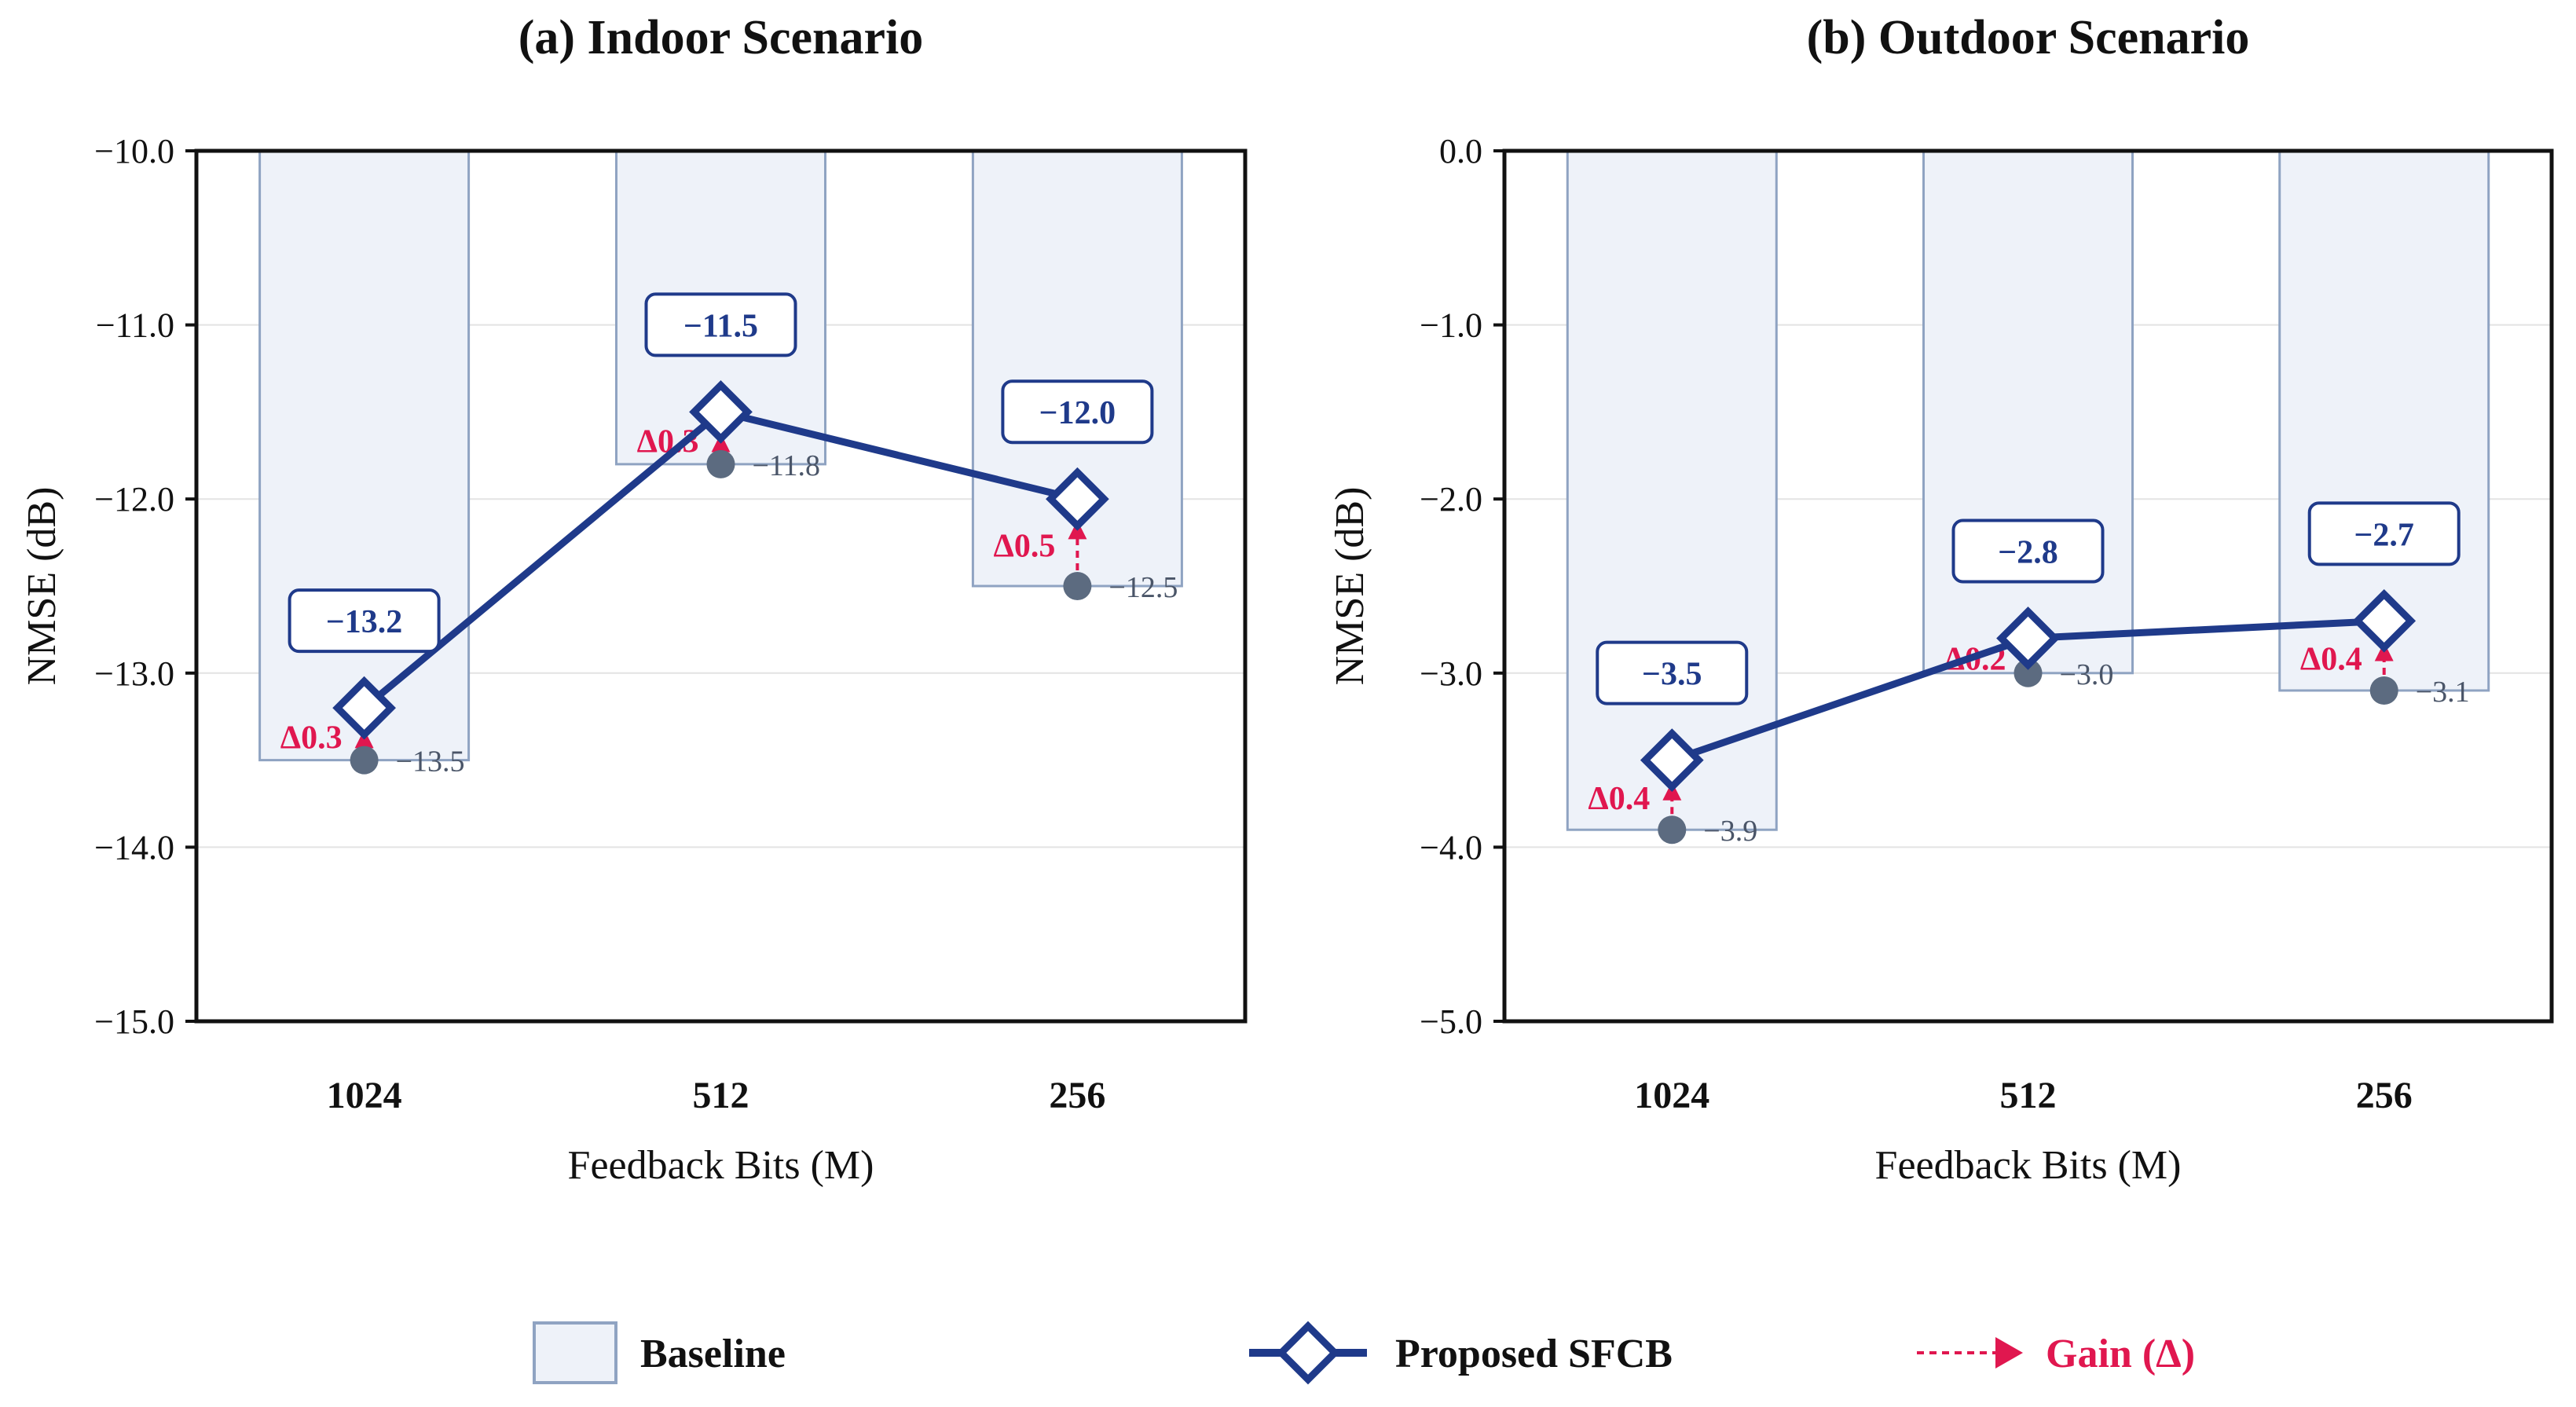 The width and height of the screenshot is (2576, 1407). What do you see at coordinates (1143, 587) in the screenshot?
I see `baseline-value-label: −12.5` at bounding box center [1143, 587].